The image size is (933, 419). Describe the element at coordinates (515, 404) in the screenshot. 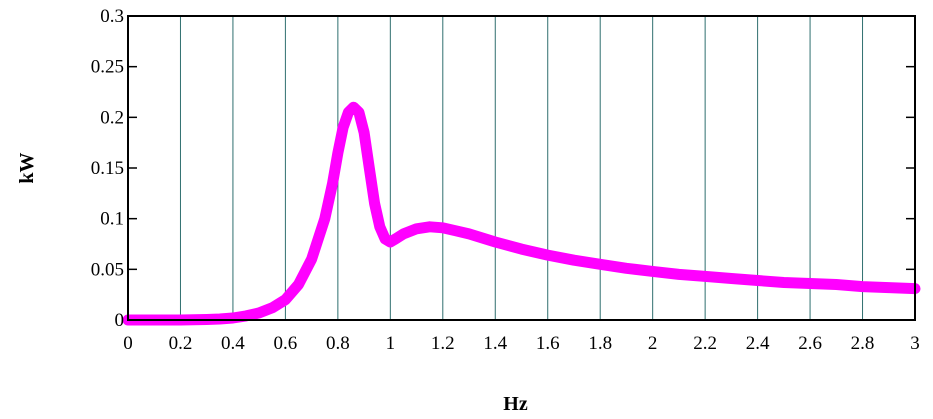

I see `x-axis-label: Hz` at that location.